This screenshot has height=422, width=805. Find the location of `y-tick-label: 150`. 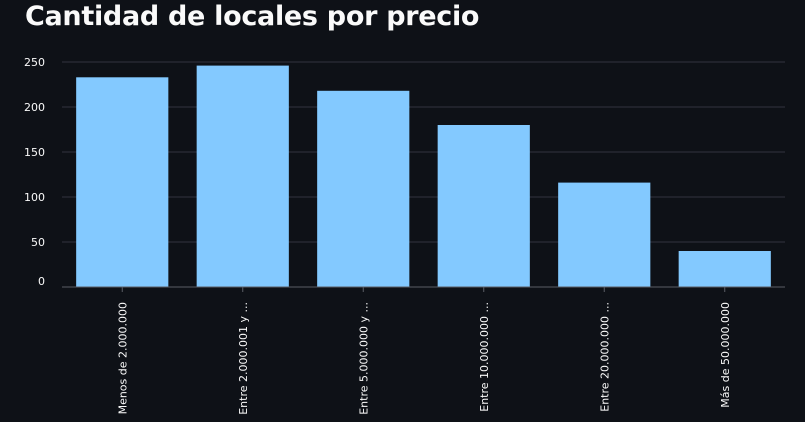

y-tick-label: 150 is located at coordinates (34, 152).